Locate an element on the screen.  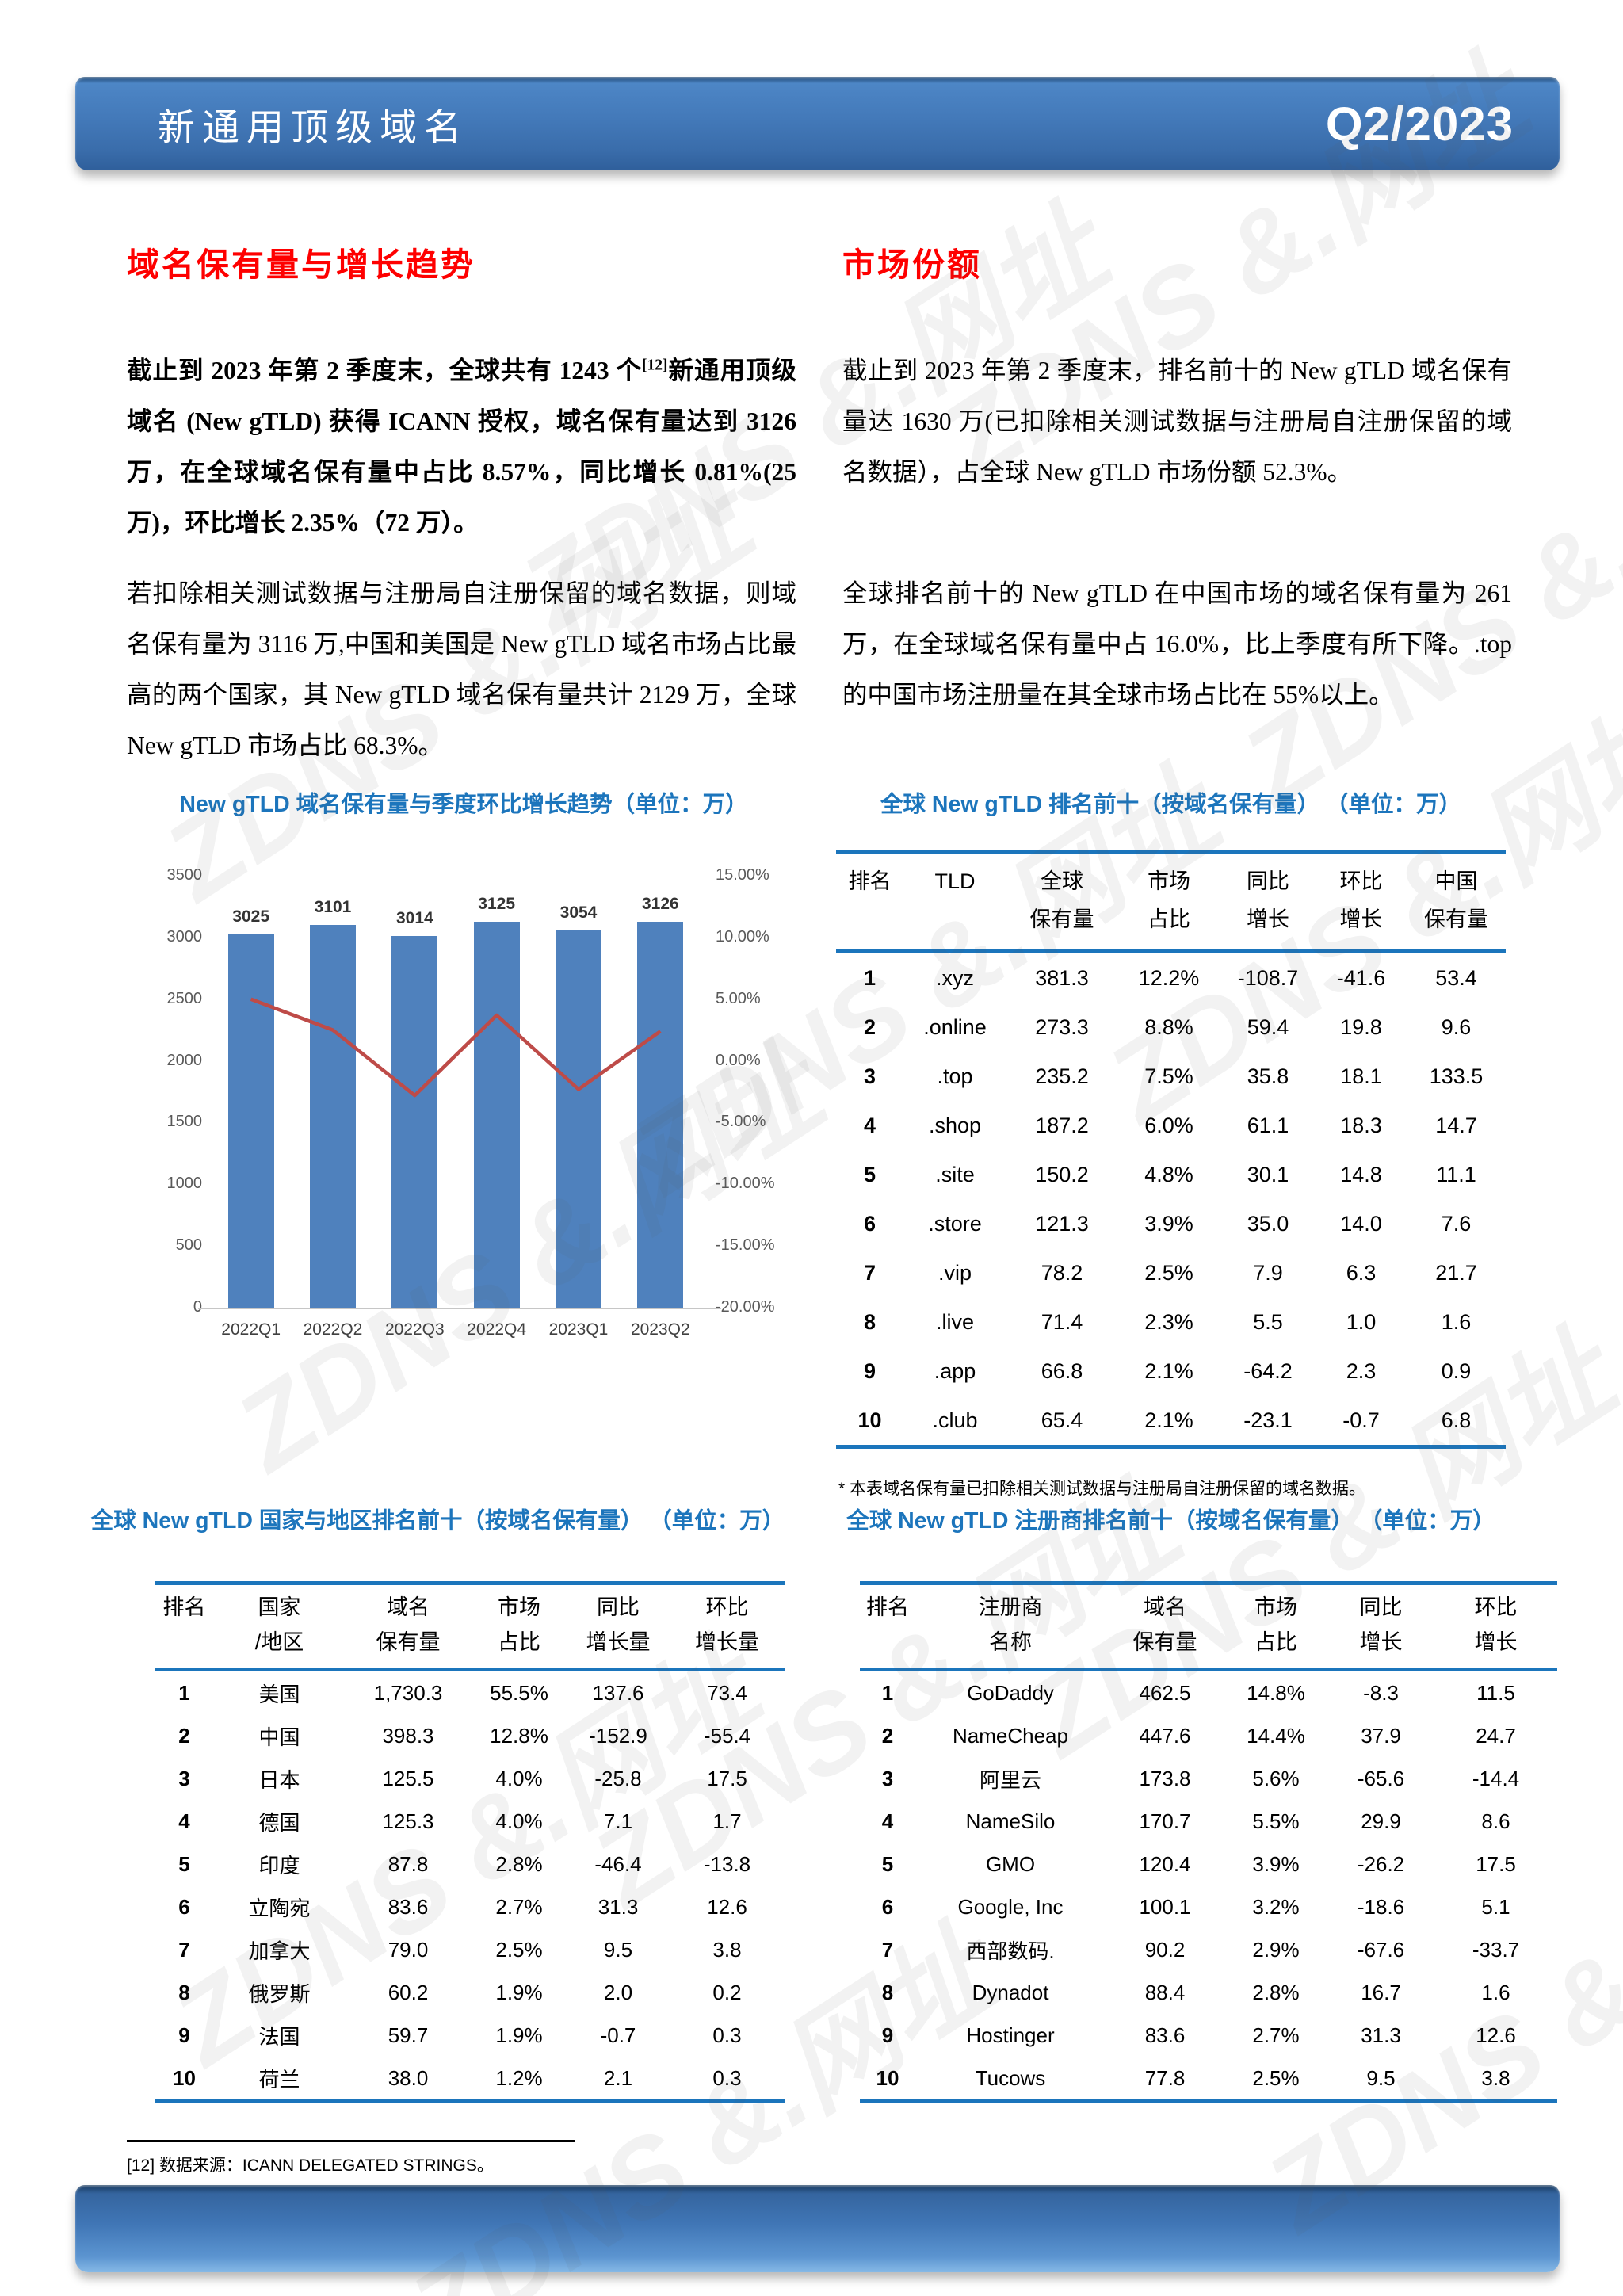
value-cell: 29.9 is located at coordinates (1381, 1821).